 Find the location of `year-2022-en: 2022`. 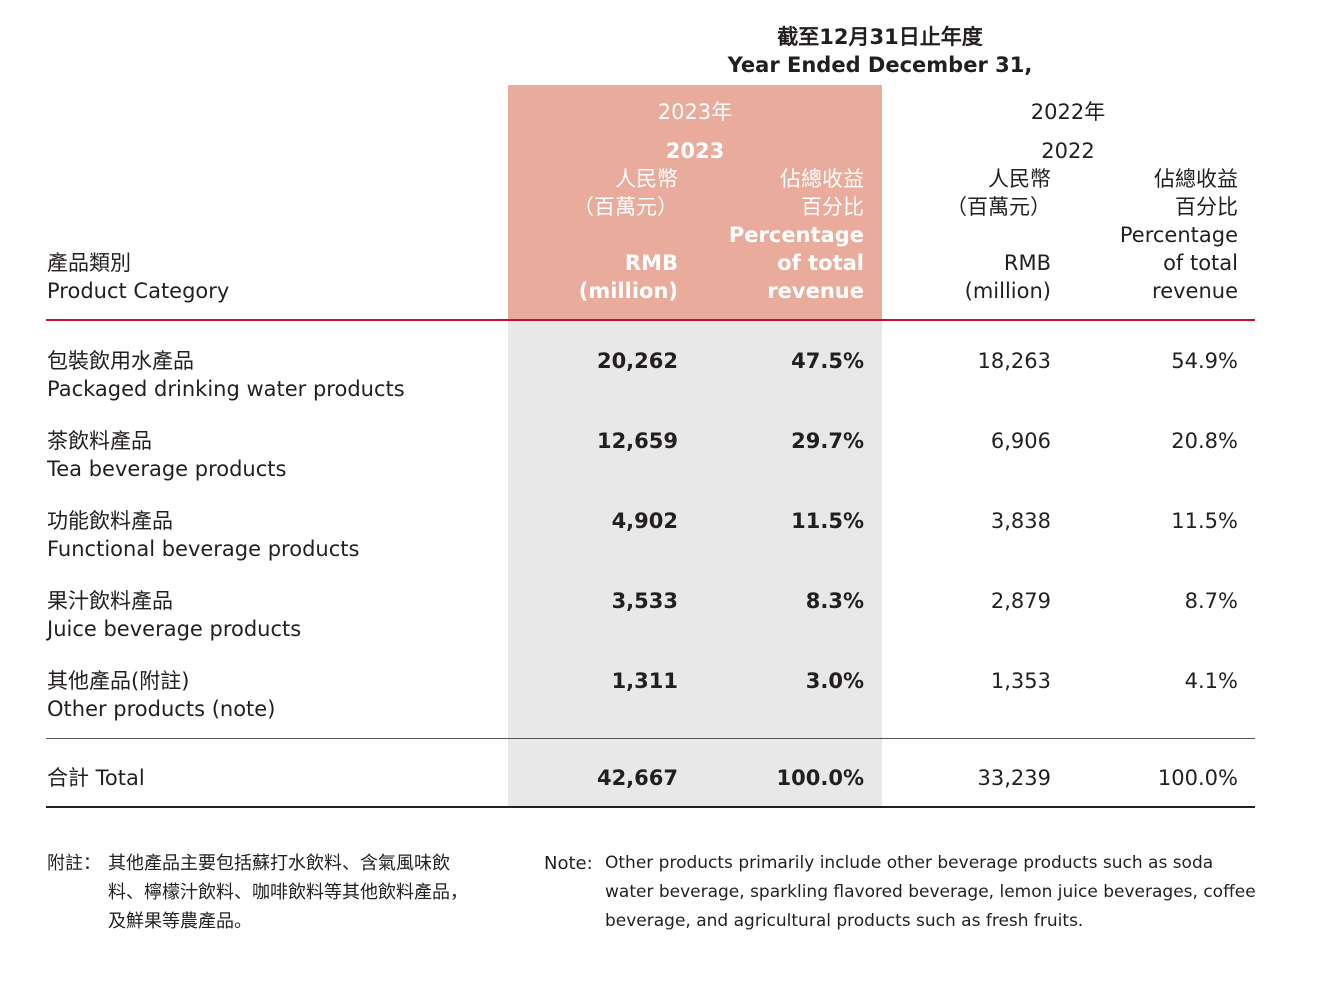

year-2022-en: 2022 is located at coordinates (1068, 151).